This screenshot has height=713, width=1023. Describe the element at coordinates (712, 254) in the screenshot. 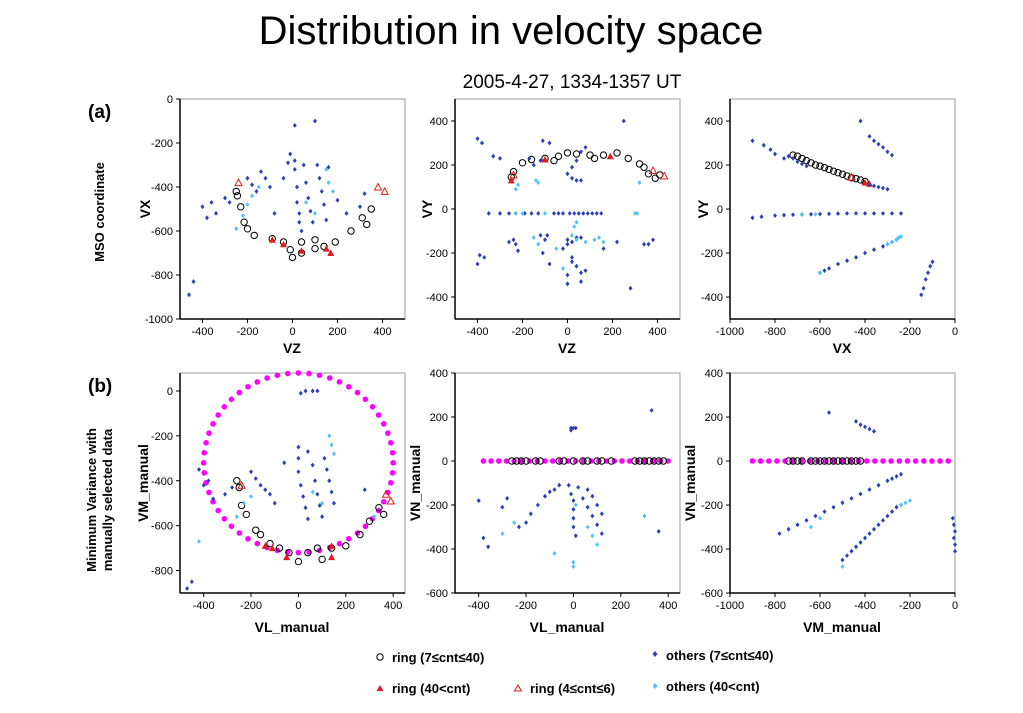

I see `y-tick-label-m200: -200` at that location.